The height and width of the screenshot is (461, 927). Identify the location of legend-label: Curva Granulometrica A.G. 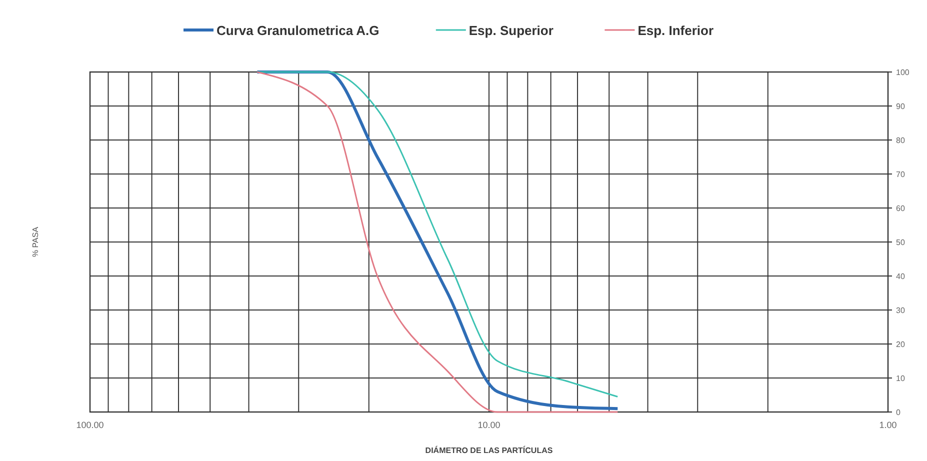
(298, 30).